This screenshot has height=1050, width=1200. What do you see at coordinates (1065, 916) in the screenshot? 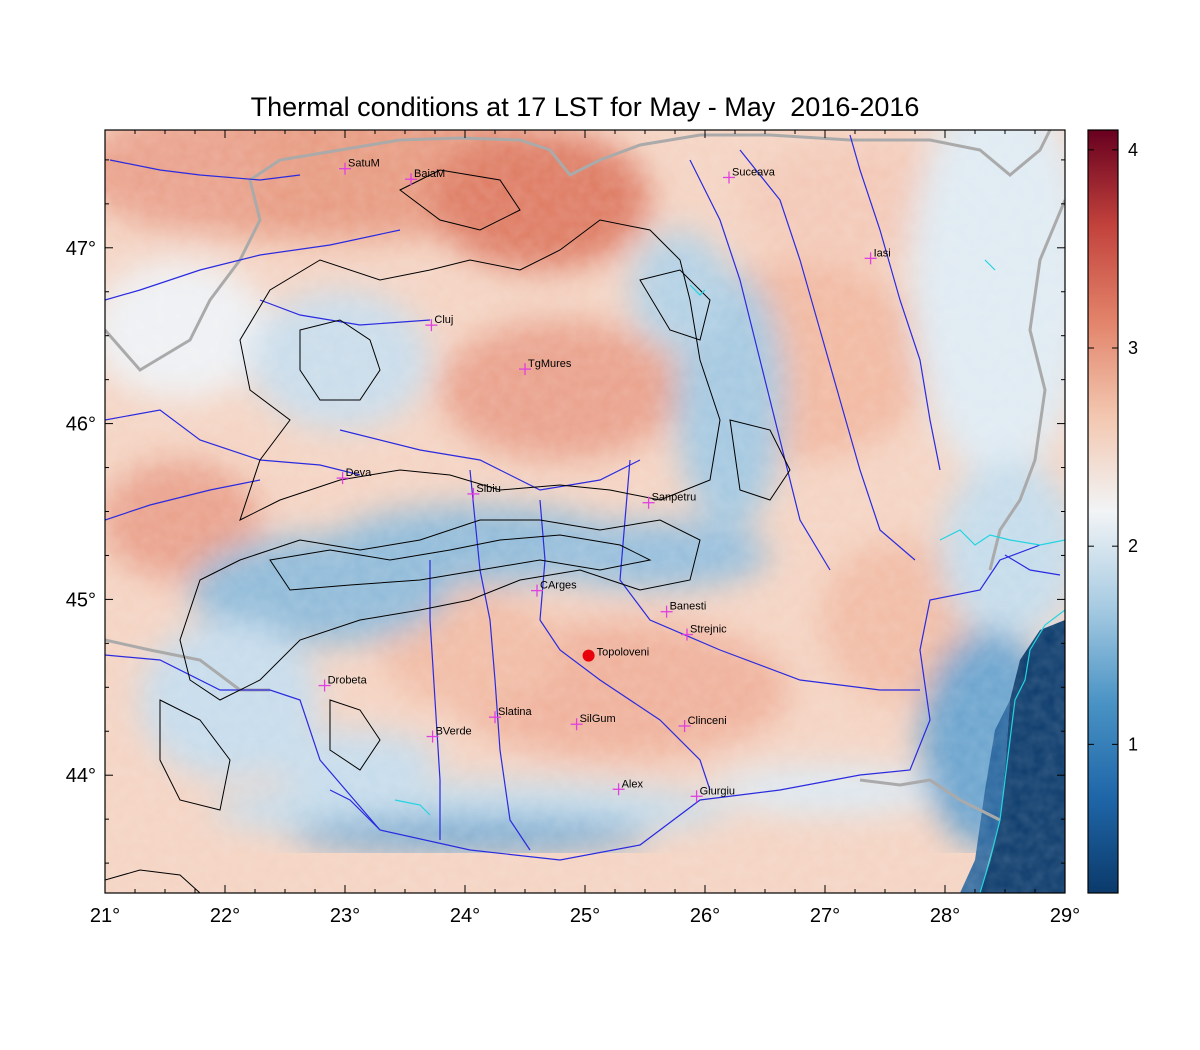
I see `lon-tick-label: 29°` at bounding box center [1065, 916].